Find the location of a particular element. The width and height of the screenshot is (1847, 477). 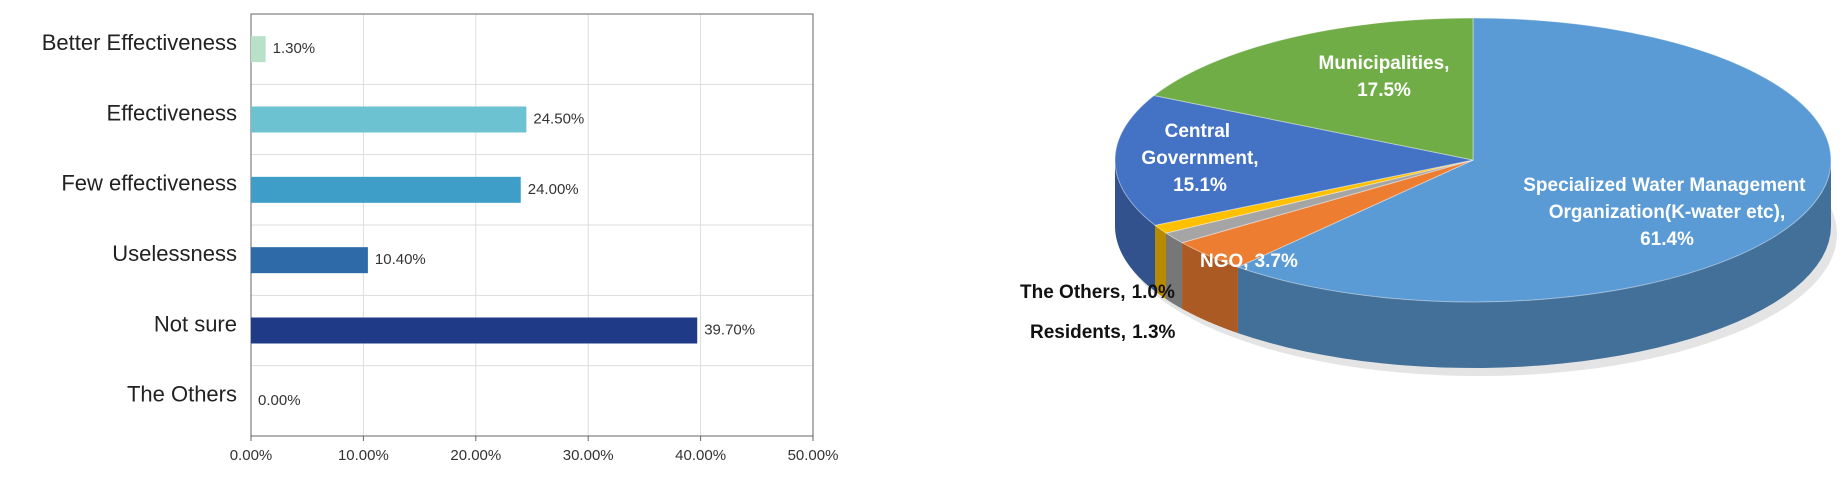

pie-value-label: 1.0% is located at coordinates (1153, 292).